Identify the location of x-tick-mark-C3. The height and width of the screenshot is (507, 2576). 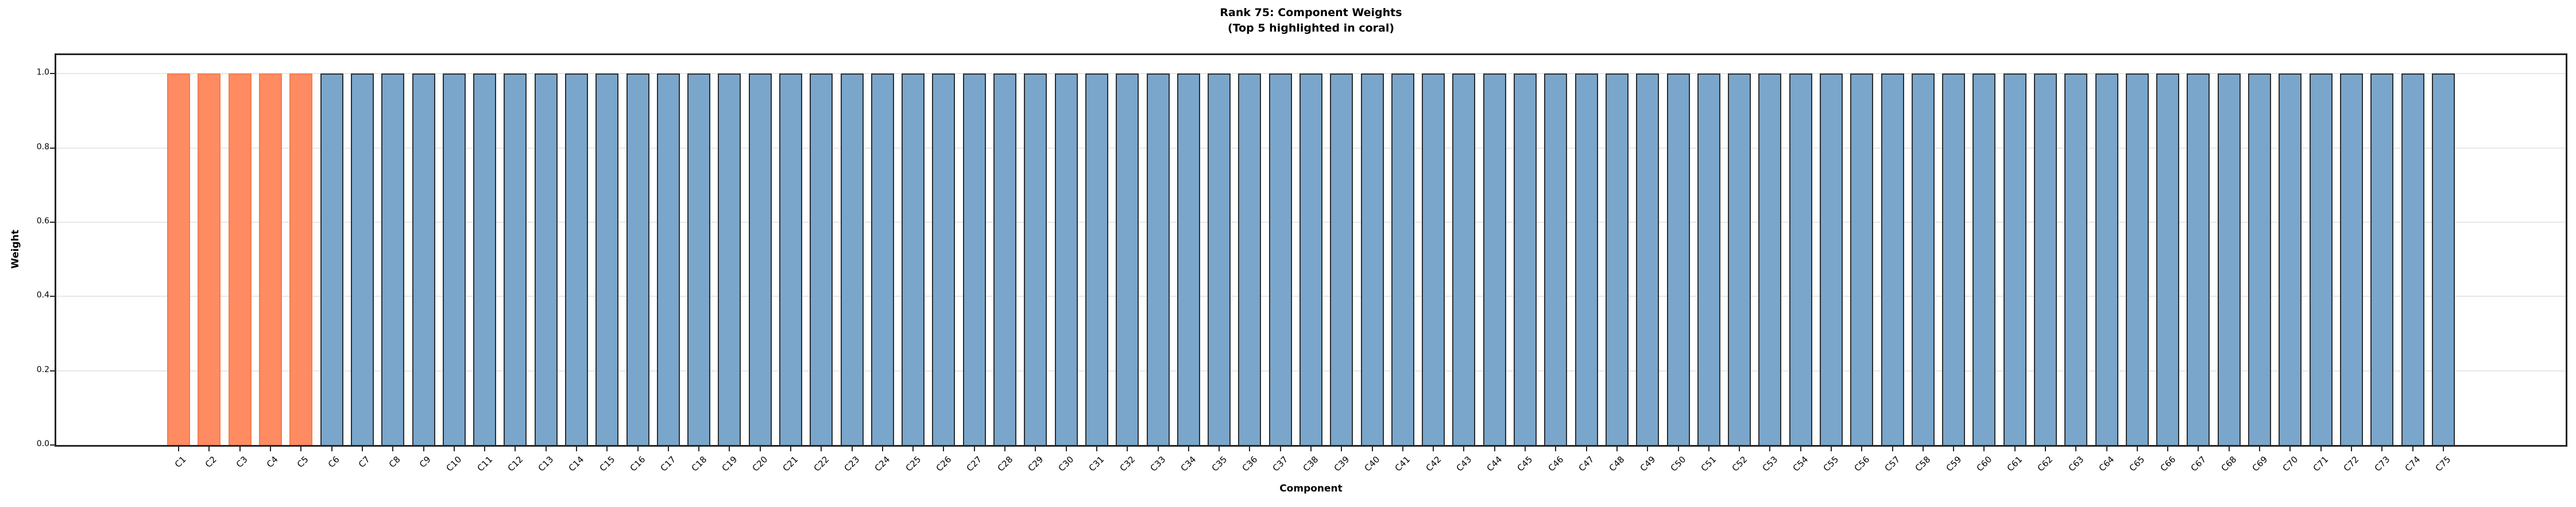
(240, 449).